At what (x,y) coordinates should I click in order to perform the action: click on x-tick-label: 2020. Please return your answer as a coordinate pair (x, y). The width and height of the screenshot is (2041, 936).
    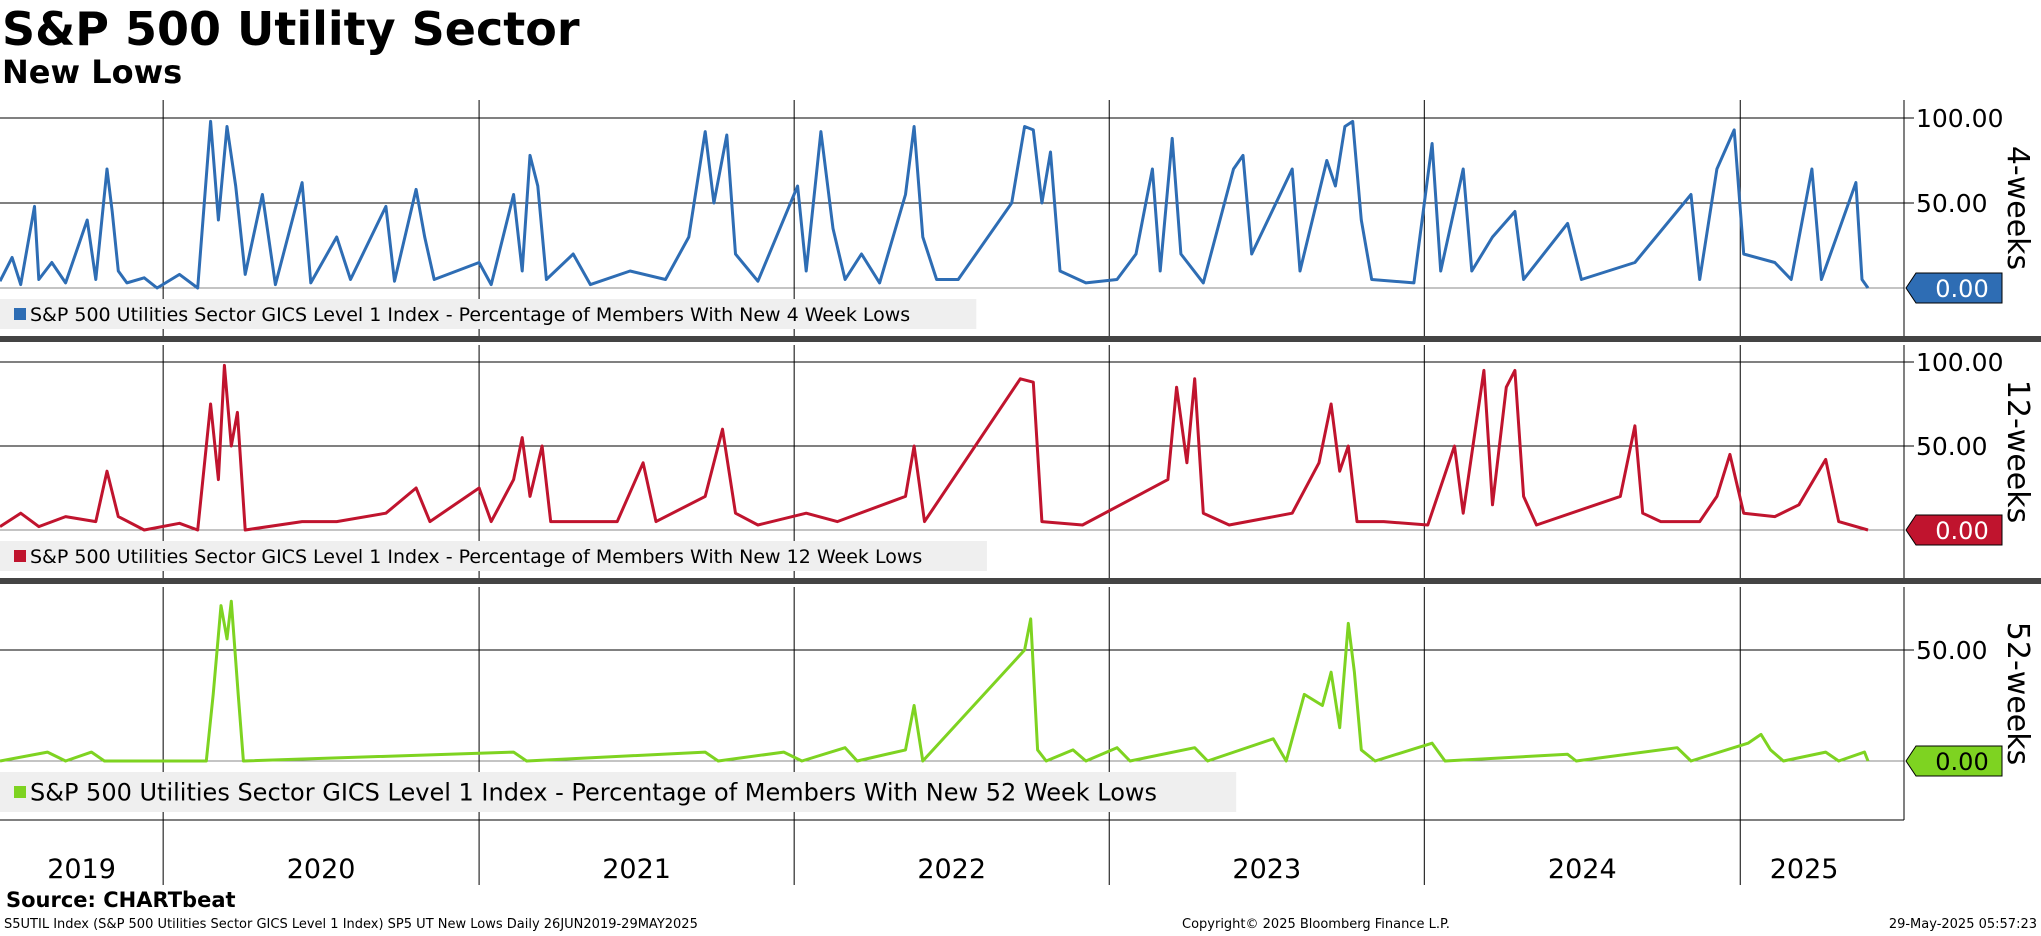
    Looking at the image, I should click on (321, 869).